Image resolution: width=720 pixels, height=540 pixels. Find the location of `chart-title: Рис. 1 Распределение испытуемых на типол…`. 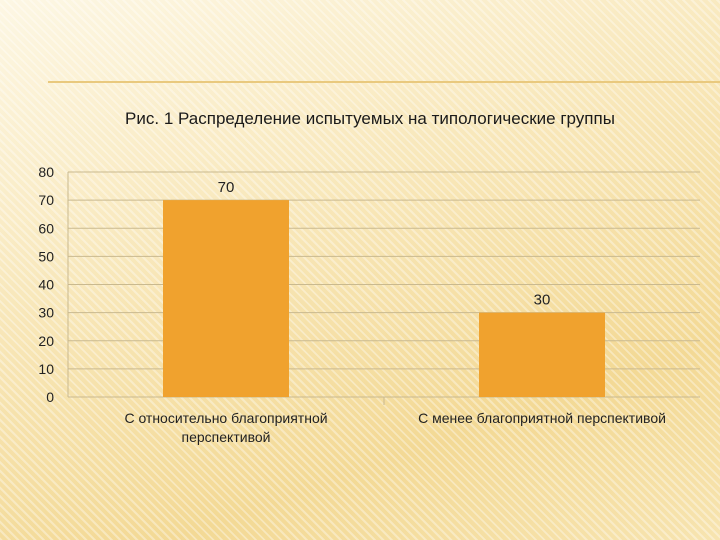

chart-title: Рис. 1 Распределение испытуемых на типол… is located at coordinates (370, 118).